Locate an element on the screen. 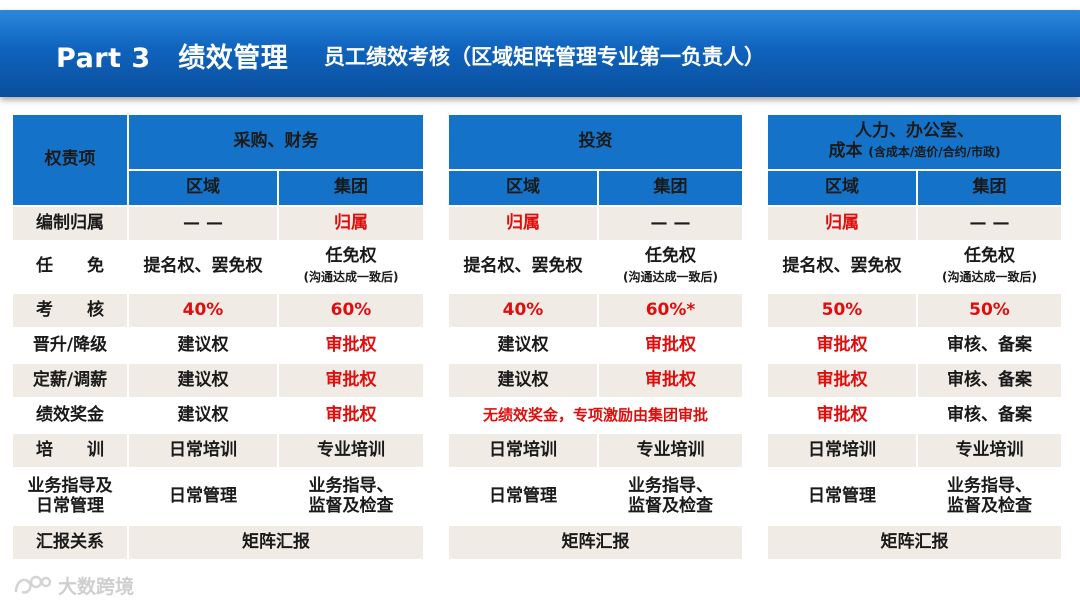  section-title: Part 3 绩效管理 is located at coordinates (172, 58).